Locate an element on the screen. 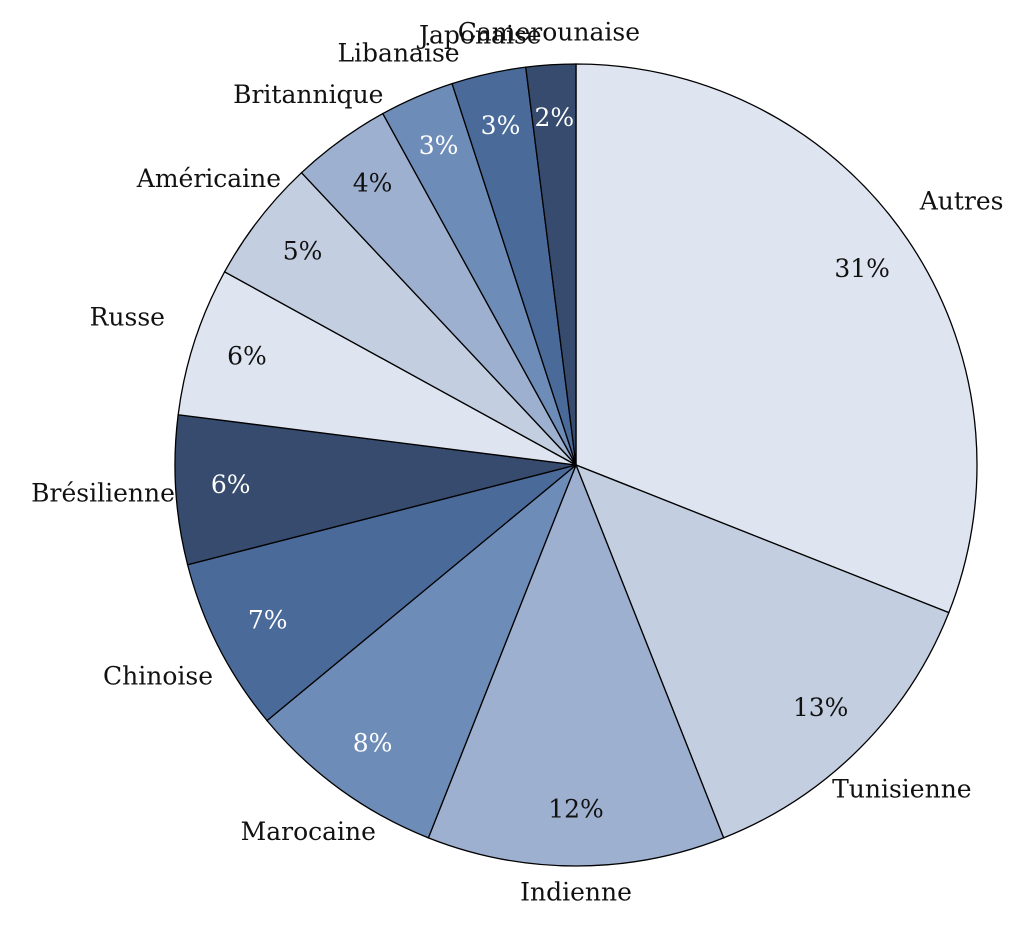 This screenshot has height=932, width=1023. value-label: 12% is located at coordinates (576, 809).